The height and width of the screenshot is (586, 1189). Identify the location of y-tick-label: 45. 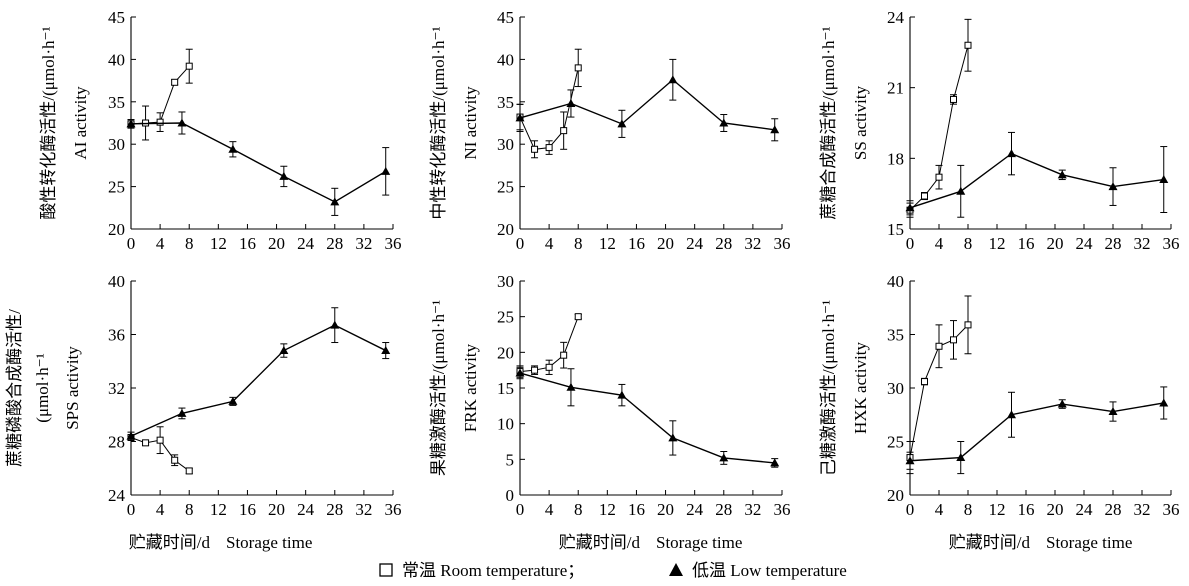
(116, 17).